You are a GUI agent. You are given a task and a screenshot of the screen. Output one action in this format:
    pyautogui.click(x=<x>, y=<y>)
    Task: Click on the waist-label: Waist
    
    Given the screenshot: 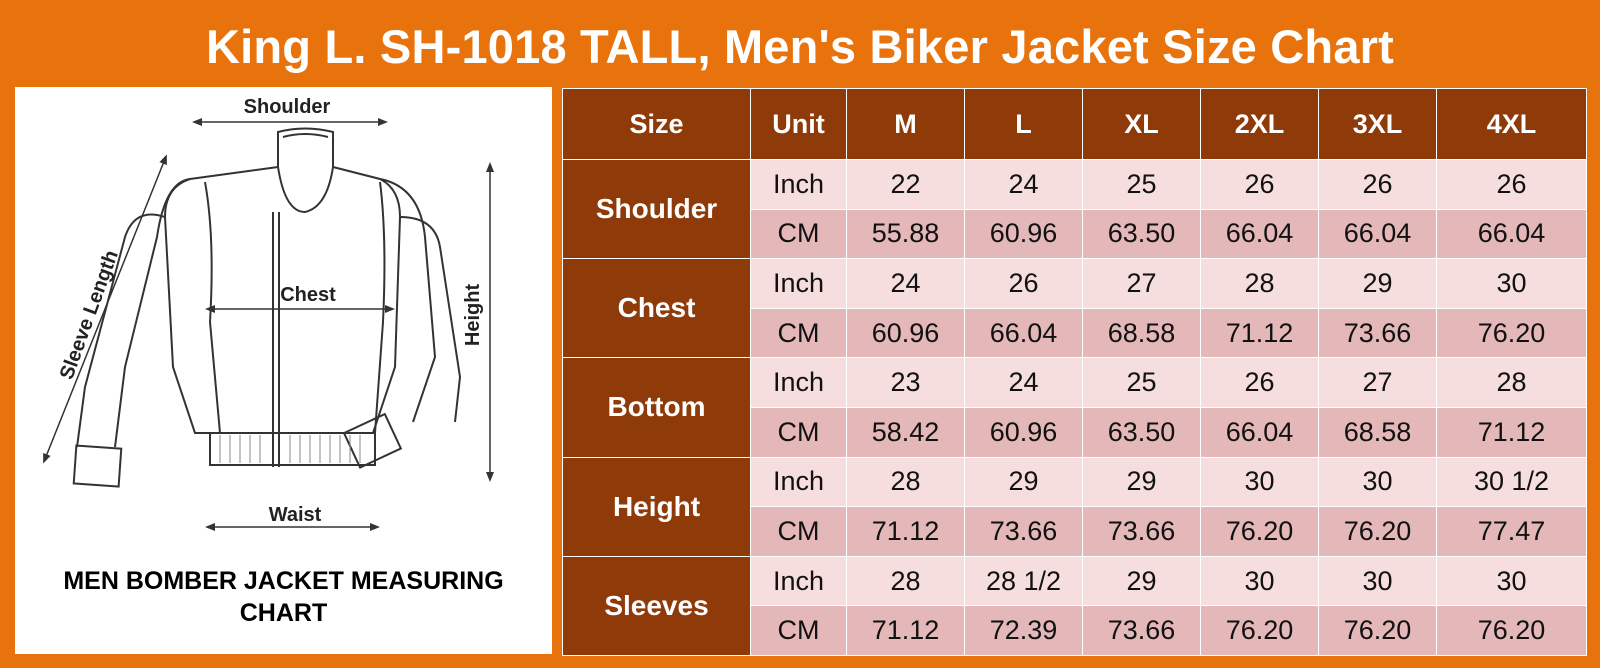 What is the action you would take?
    pyautogui.click(x=295, y=515)
    